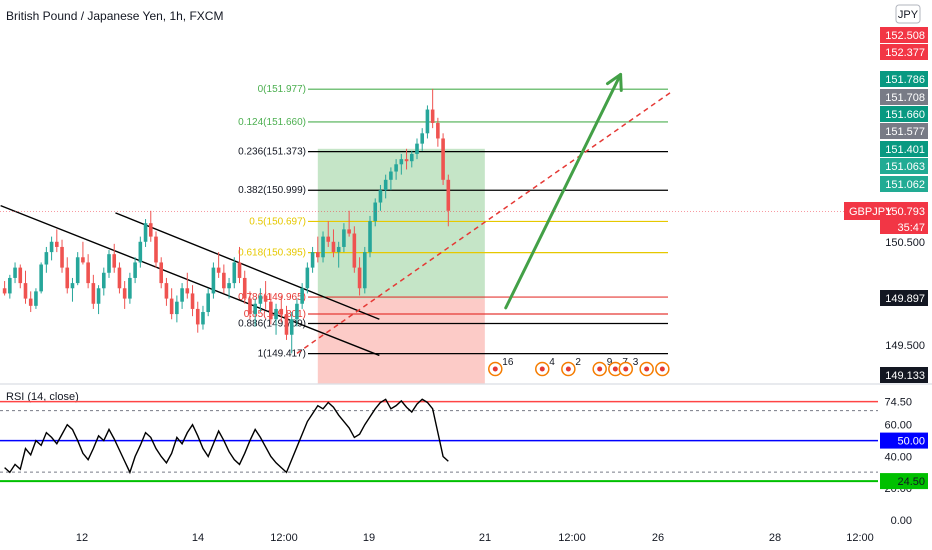  I want to click on last-price-tag, so click(886, 211).